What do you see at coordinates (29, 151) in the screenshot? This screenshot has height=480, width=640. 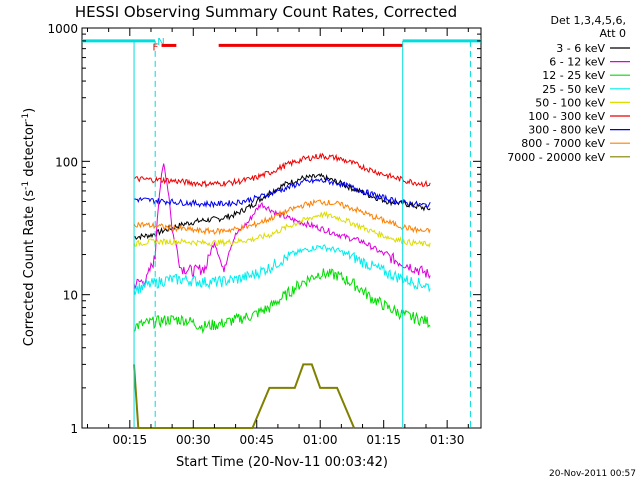 I see `y-axis-label-mid: detector` at bounding box center [29, 151].